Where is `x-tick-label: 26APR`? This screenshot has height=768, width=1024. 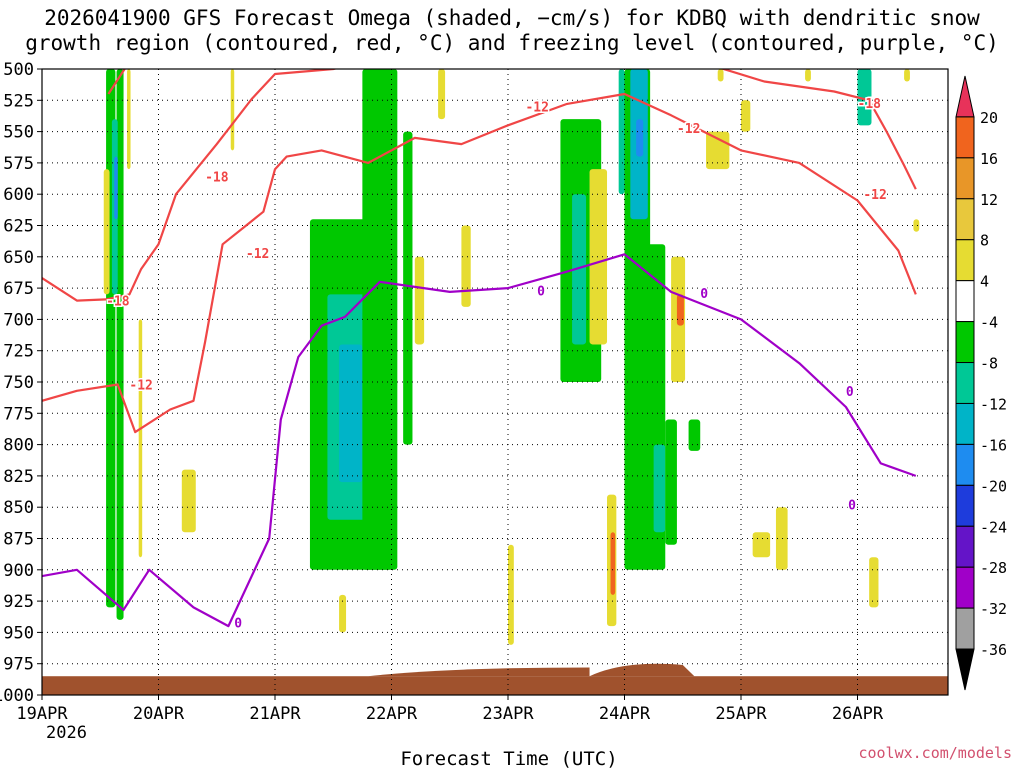
x-tick-label: 26APR is located at coordinates (858, 714).